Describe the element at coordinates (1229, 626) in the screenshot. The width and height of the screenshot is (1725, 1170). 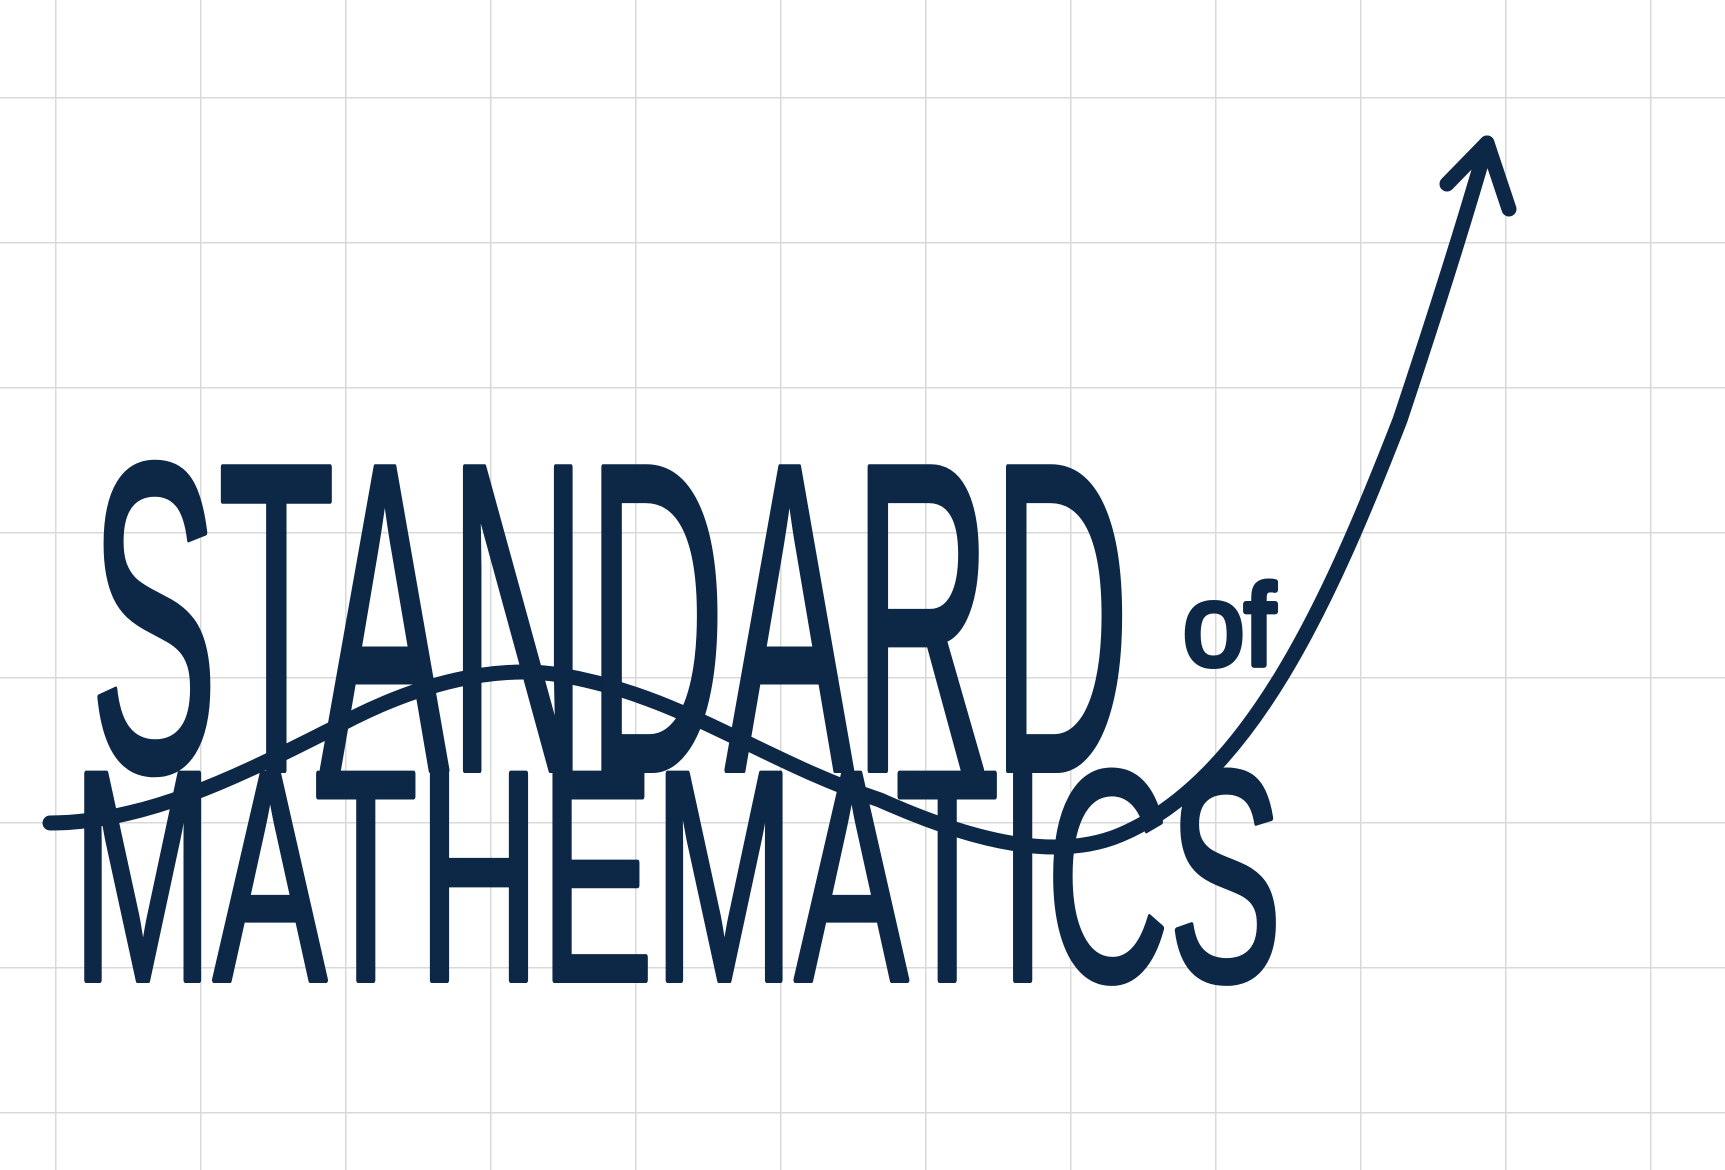
I see `logo-connector: of` at that location.